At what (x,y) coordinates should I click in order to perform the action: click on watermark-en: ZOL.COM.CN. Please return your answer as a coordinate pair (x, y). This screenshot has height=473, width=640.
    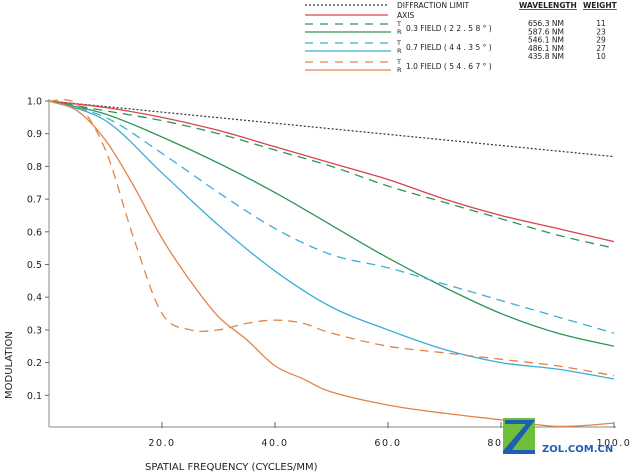
    Looking at the image, I should click on (577, 449).